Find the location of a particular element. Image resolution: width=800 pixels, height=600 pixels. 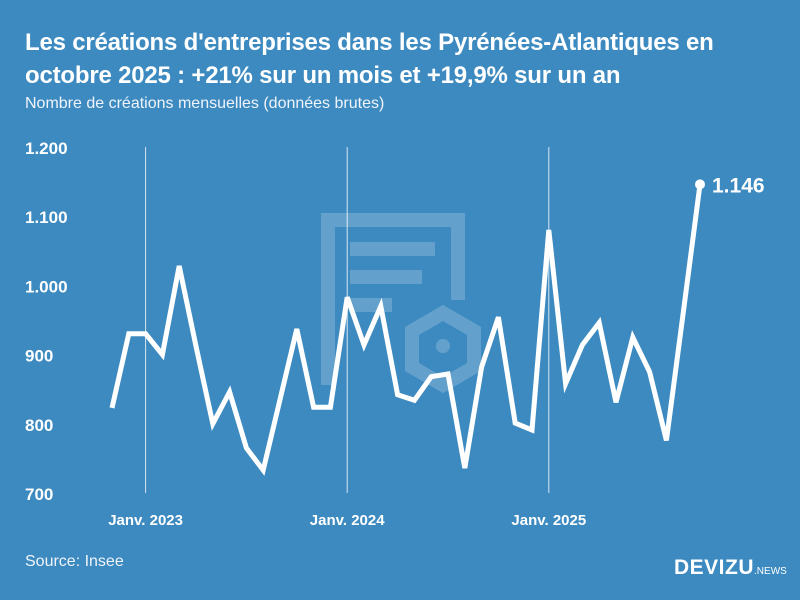

y-tick-label: 1.100 is located at coordinates (46, 217).